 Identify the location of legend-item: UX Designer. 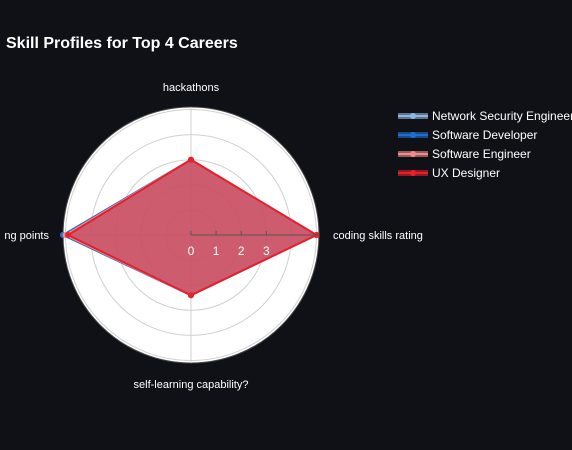
(485, 172).